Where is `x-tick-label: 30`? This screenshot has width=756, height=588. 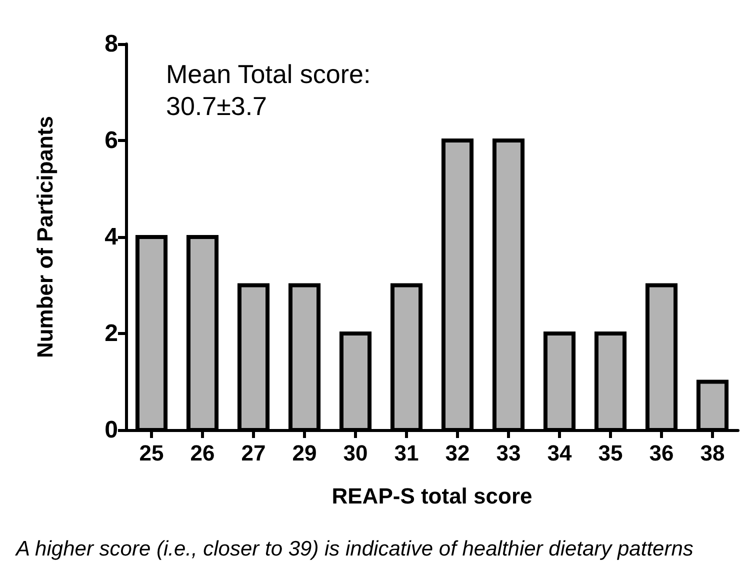
x-tick-label: 30 is located at coordinates (355, 453).